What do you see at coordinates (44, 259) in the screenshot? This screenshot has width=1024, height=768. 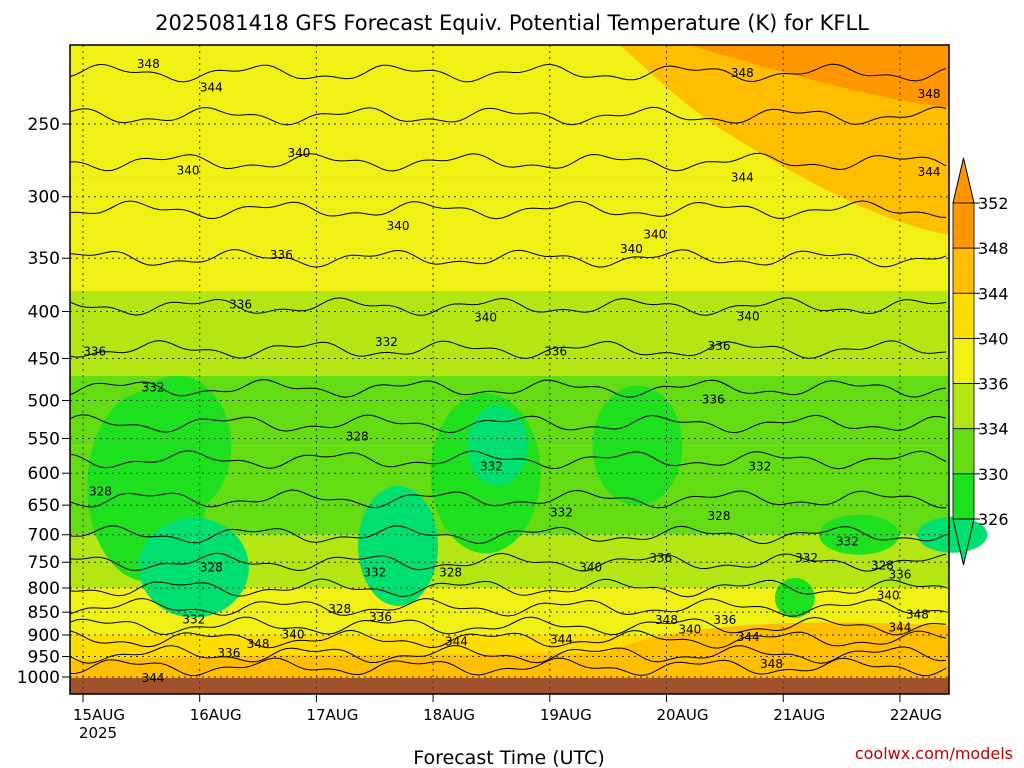 I see `y-tick-label: 350` at bounding box center [44, 259].